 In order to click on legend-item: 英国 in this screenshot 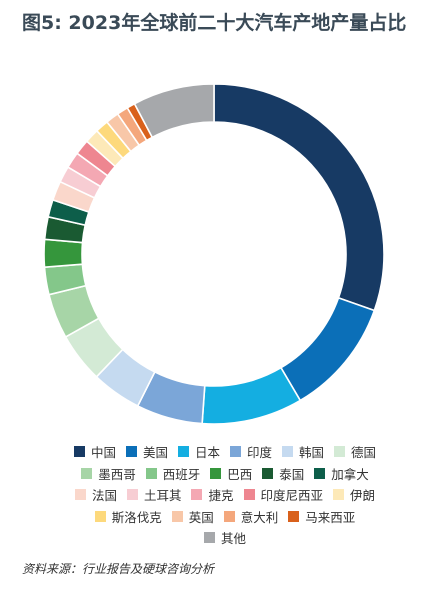, I will do `click(192, 516)`.